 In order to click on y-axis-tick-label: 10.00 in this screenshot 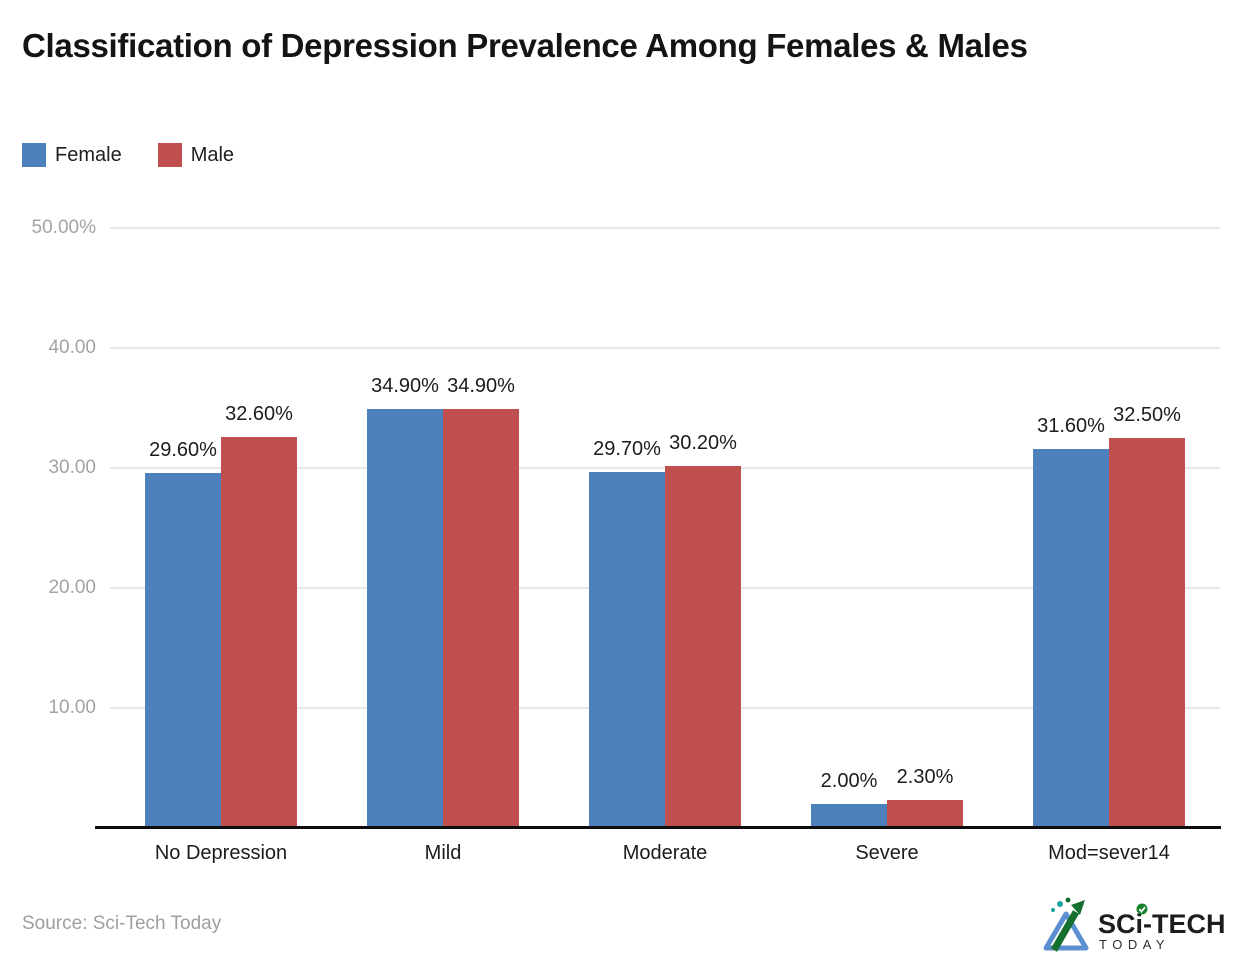, I will do `click(72, 707)`.